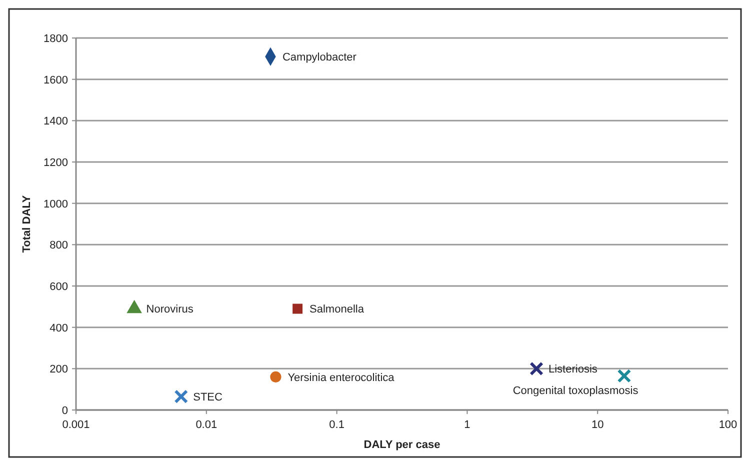  I want to click on y-tick-label: 1000, so click(56, 204).